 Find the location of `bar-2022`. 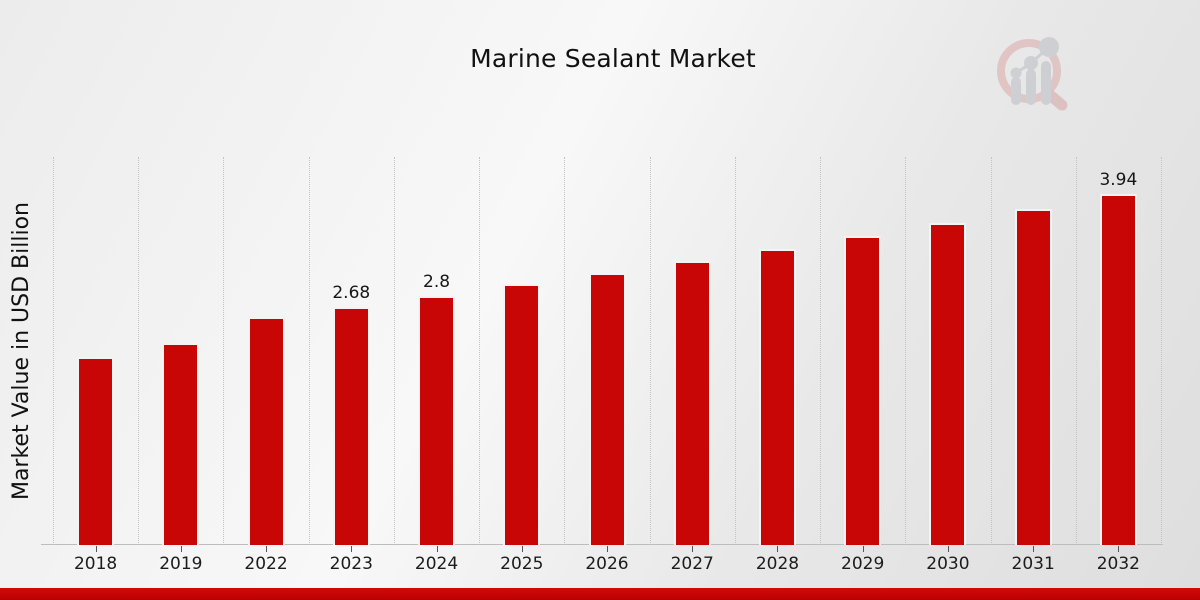

bar-2022 is located at coordinates (266, 431).